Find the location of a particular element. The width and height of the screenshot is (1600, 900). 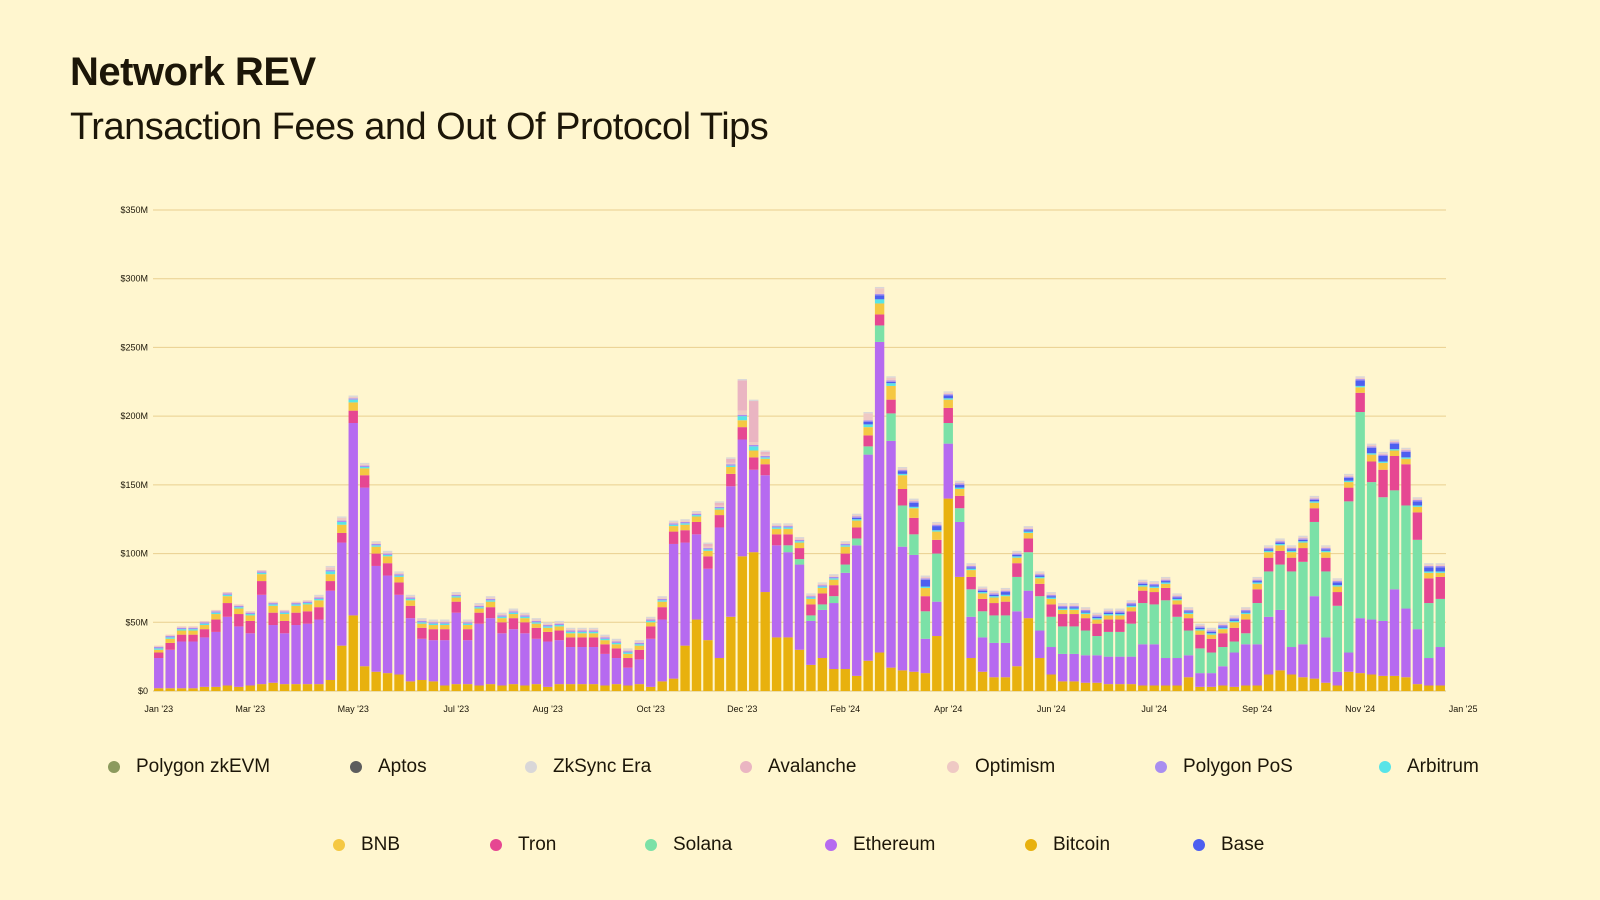

y-tick-label: $300M is located at coordinates (134, 279).